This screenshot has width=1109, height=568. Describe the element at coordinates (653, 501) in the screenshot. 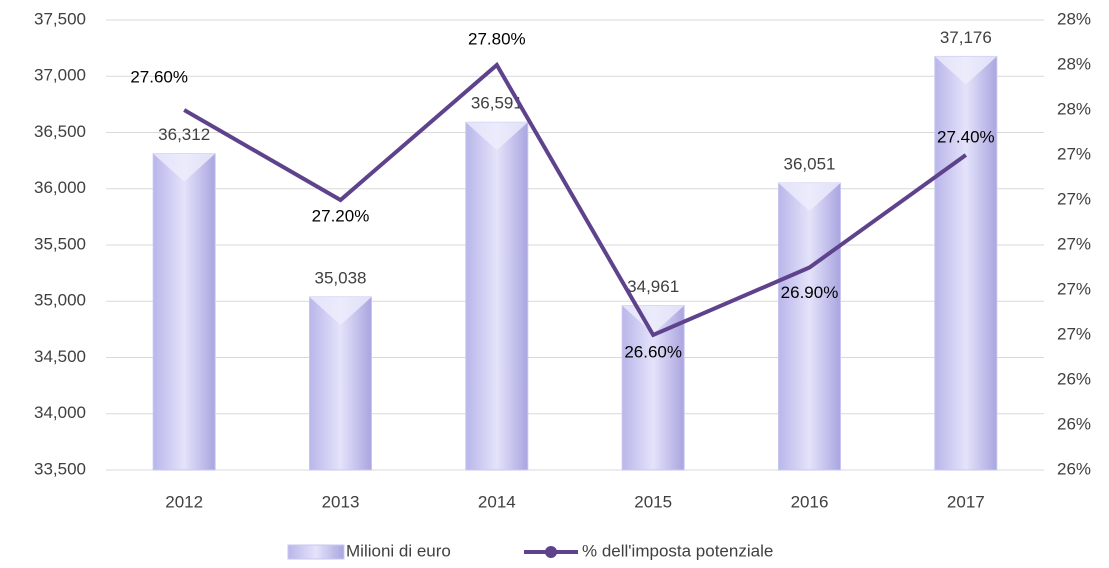

I see `x-tick-label: 2015` at that location.